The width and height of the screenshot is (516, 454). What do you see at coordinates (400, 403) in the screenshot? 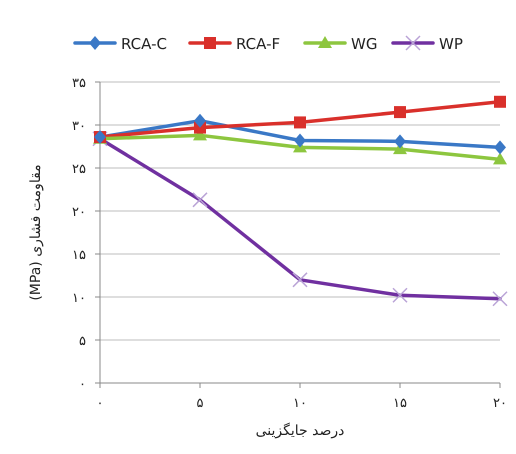
I see `x-tick-label: ۱۵` at bounding box center [400, 403].